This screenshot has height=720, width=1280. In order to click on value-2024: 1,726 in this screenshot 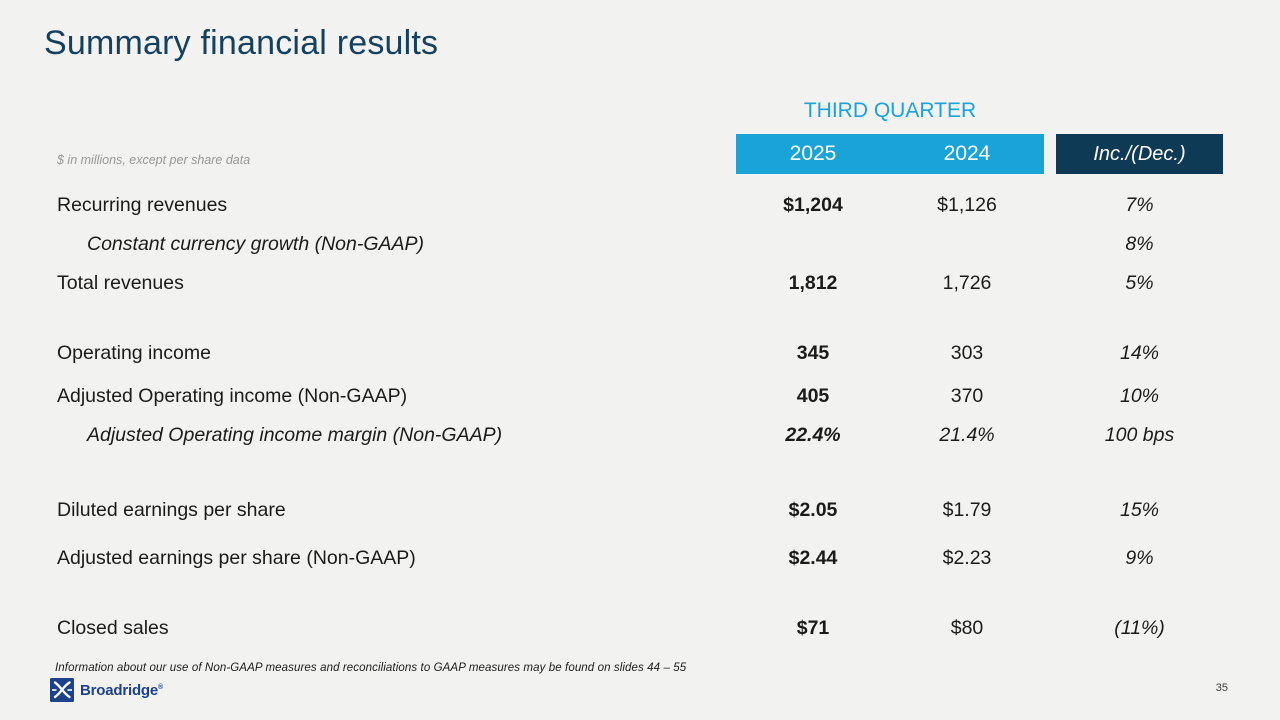, I will do `click(967, 283)`.